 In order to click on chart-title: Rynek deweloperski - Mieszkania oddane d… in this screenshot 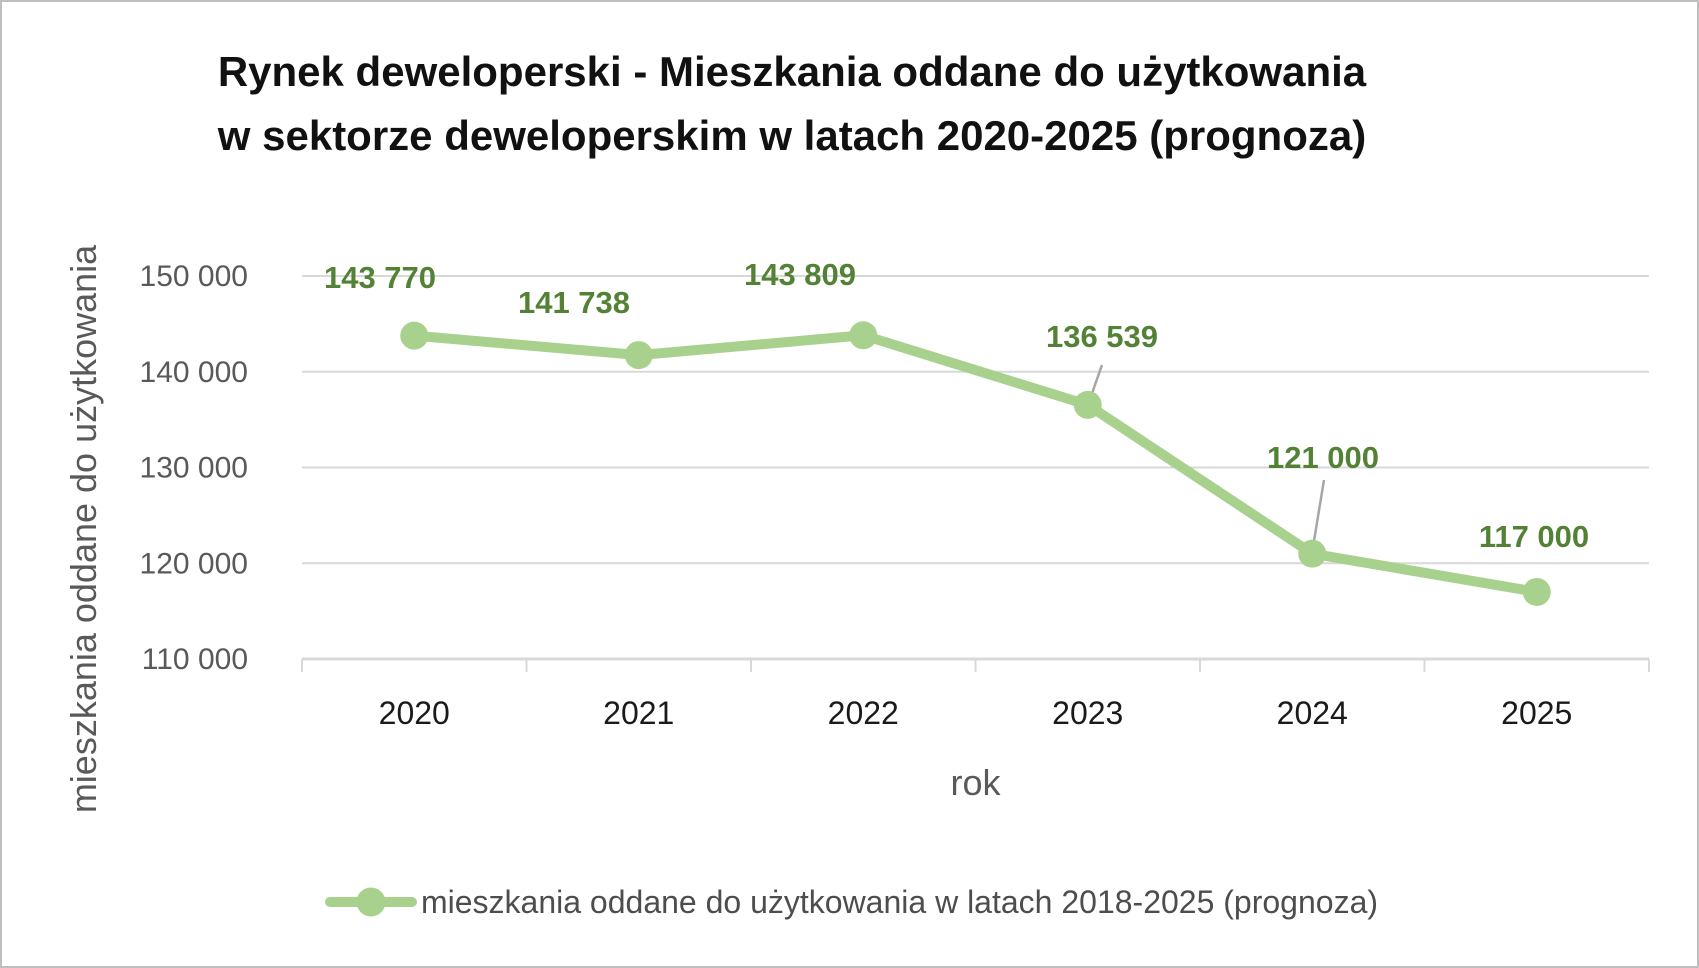, I will do `click(792, 104)`.